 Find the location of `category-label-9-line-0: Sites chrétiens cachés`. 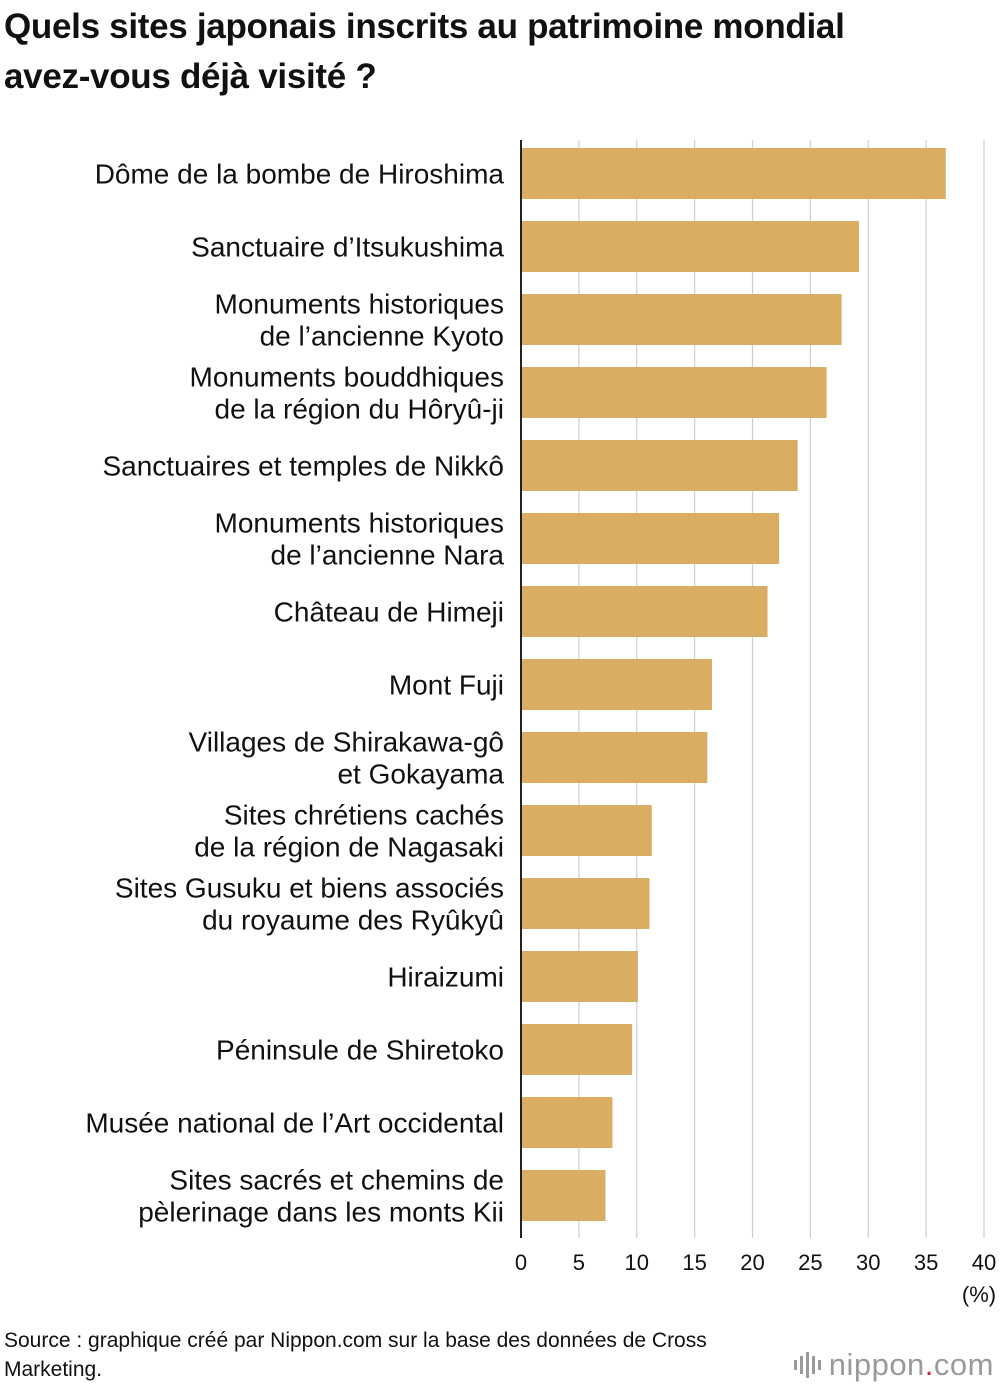

category-label-9-line-0: Sites chrétiens cachés is located at coordinates (364, 815).